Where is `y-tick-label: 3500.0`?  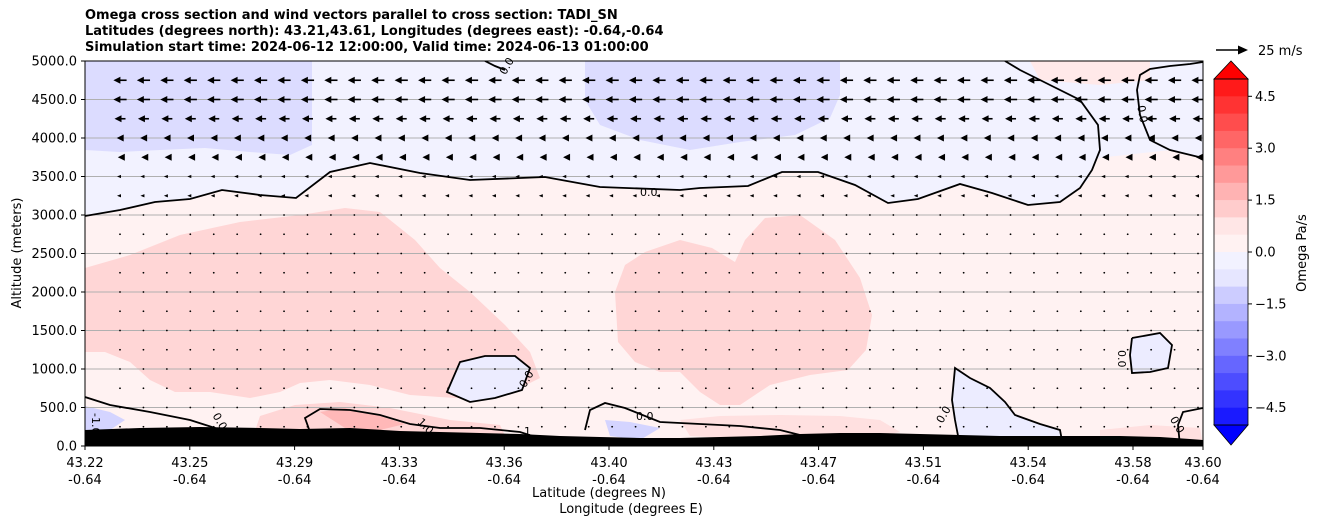
y-tick-label: 3500.0 is located at coordinates (55, 177).